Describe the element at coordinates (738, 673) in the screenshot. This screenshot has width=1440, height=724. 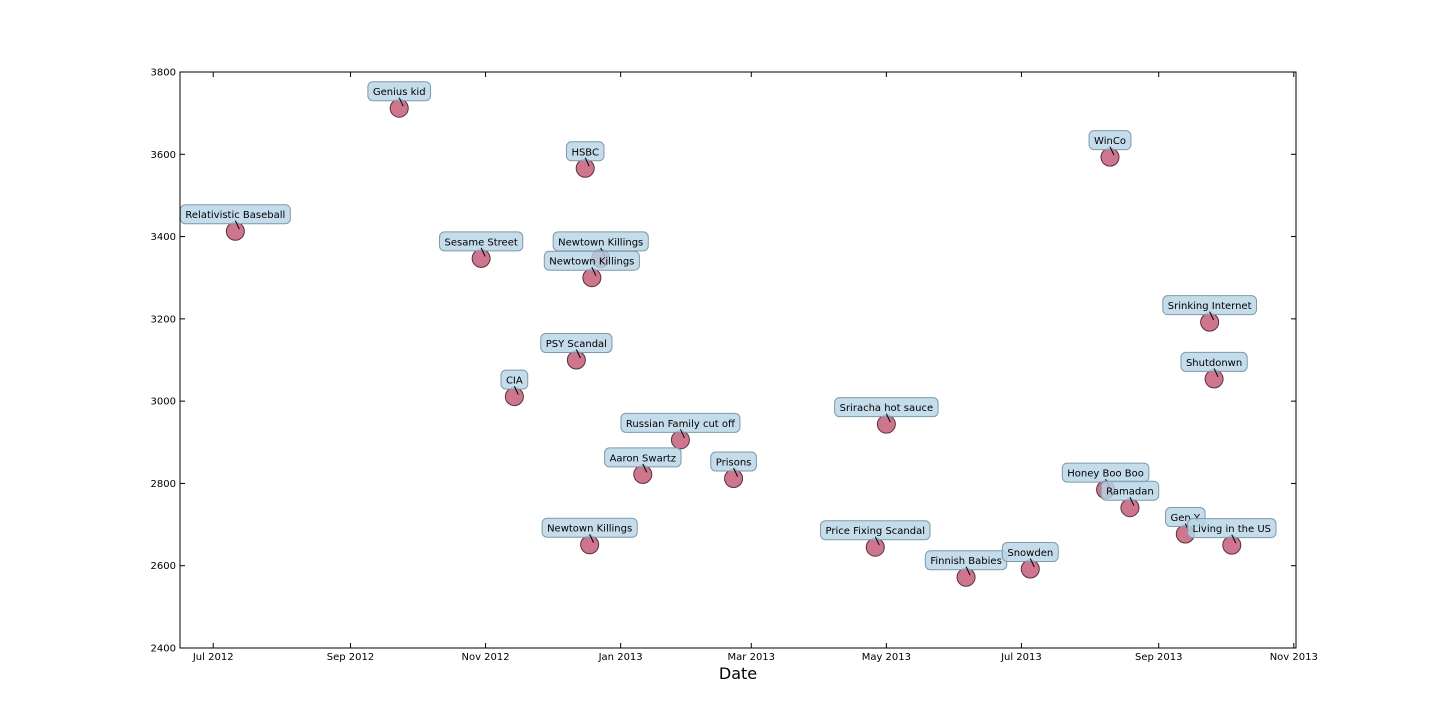
I see `x-axis-label: Date` at that location.